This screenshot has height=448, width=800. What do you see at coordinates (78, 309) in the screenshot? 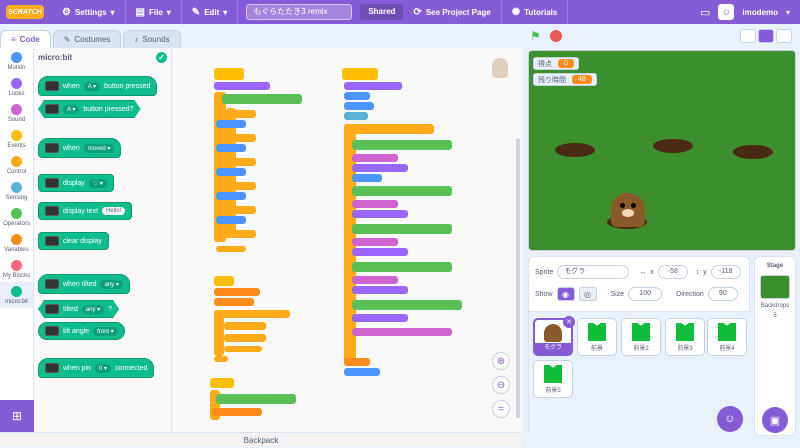
I see `block-tilted: tilted any ▾?` at bounding box center [78, 309].